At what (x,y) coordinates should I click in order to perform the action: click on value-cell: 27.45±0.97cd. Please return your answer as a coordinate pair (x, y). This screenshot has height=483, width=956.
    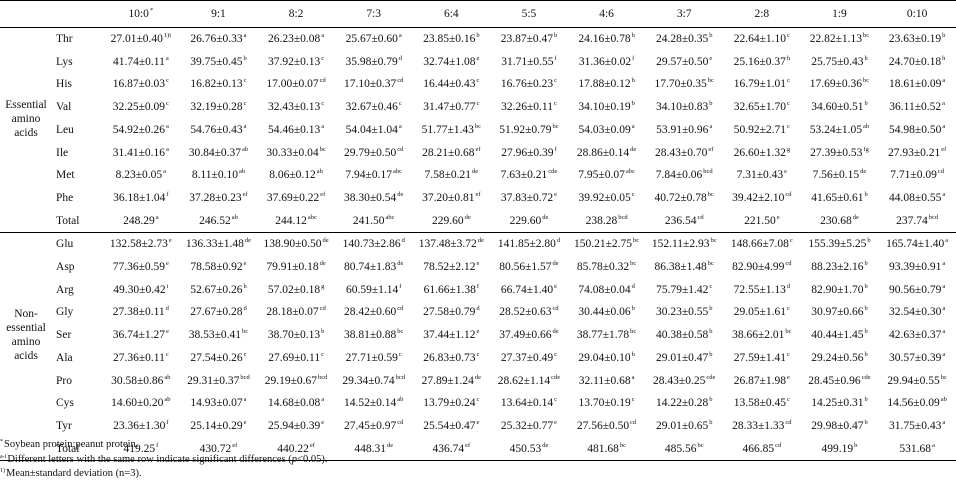
    Looking at the image, I should click on (373, 425).